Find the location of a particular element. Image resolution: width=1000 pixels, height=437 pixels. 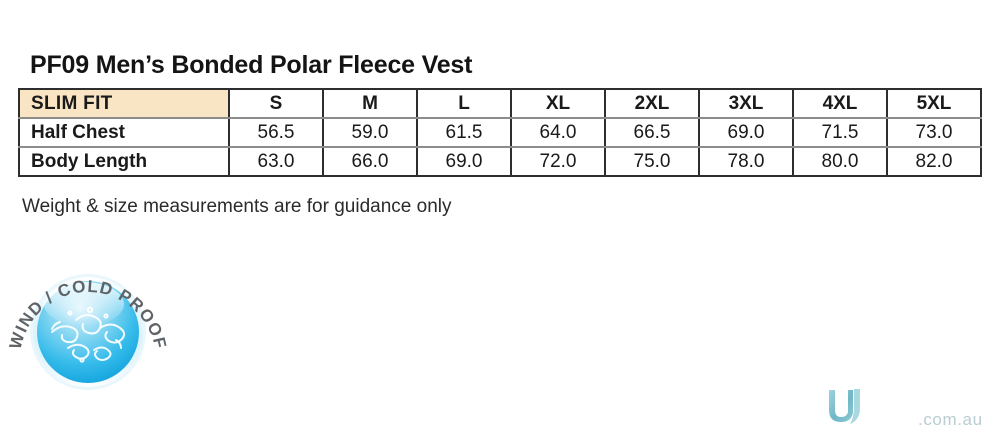

wind-cold-proof-badge: WIND / COLD PROOF is located at coordinates (91, 326).